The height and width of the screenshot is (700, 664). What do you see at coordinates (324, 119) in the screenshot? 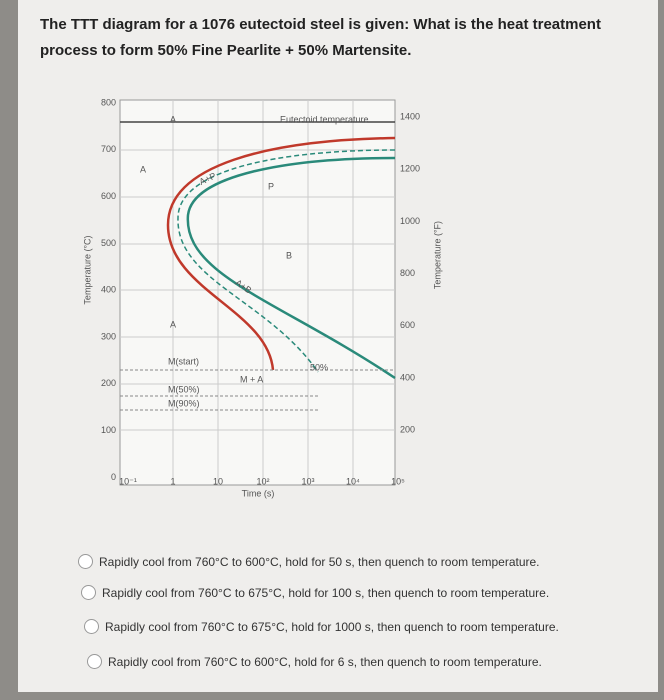
I see `diagram-label: Eutectoid temperature` at bounding box center [324, 119].